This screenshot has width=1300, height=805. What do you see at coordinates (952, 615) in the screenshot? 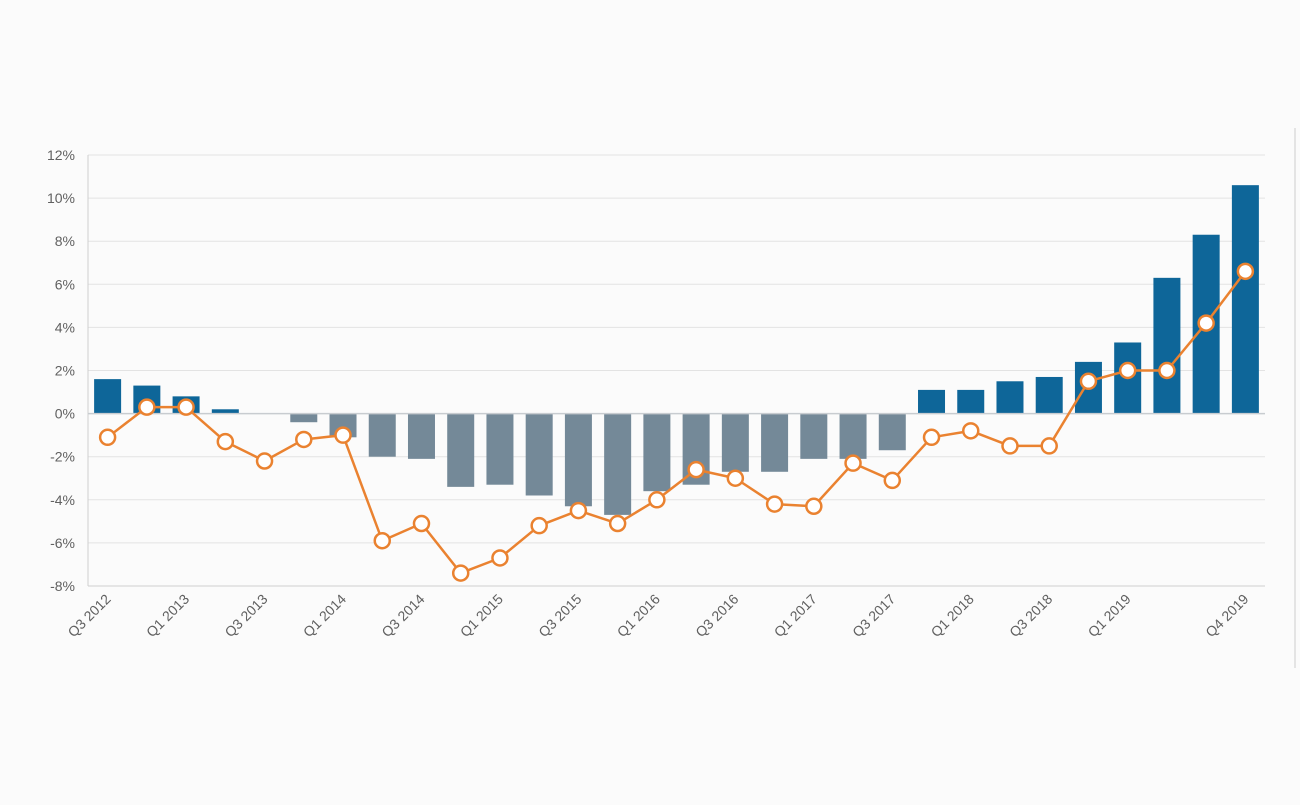
I see `x-tick-label: Q1 2018` at bounding box center [952, 615].